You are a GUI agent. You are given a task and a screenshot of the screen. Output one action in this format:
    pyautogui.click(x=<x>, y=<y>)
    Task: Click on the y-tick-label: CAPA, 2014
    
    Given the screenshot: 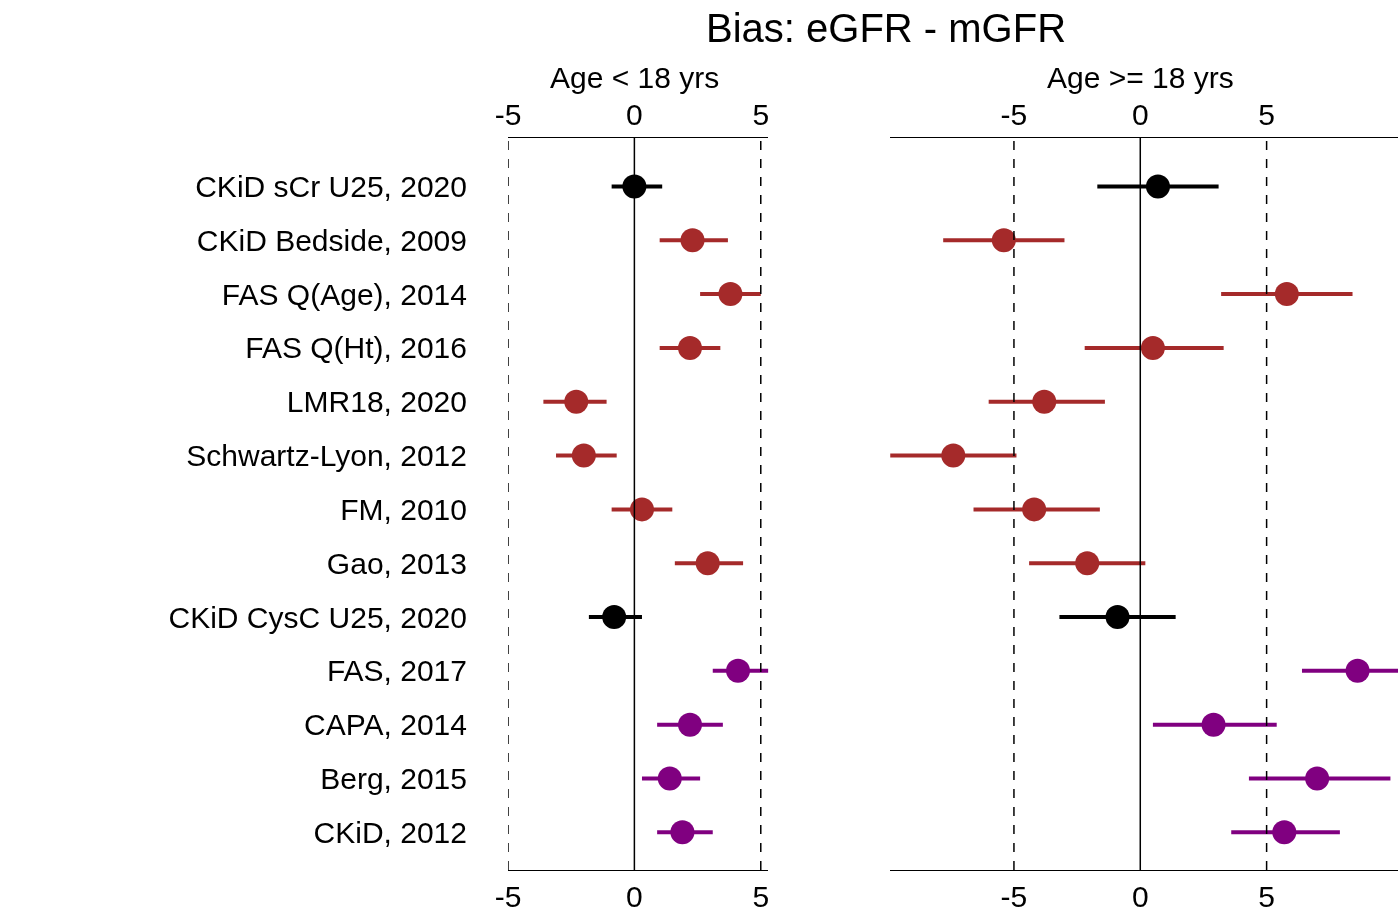 What is the action you would take?
    pyautogui.click(x=385, y=725)
    